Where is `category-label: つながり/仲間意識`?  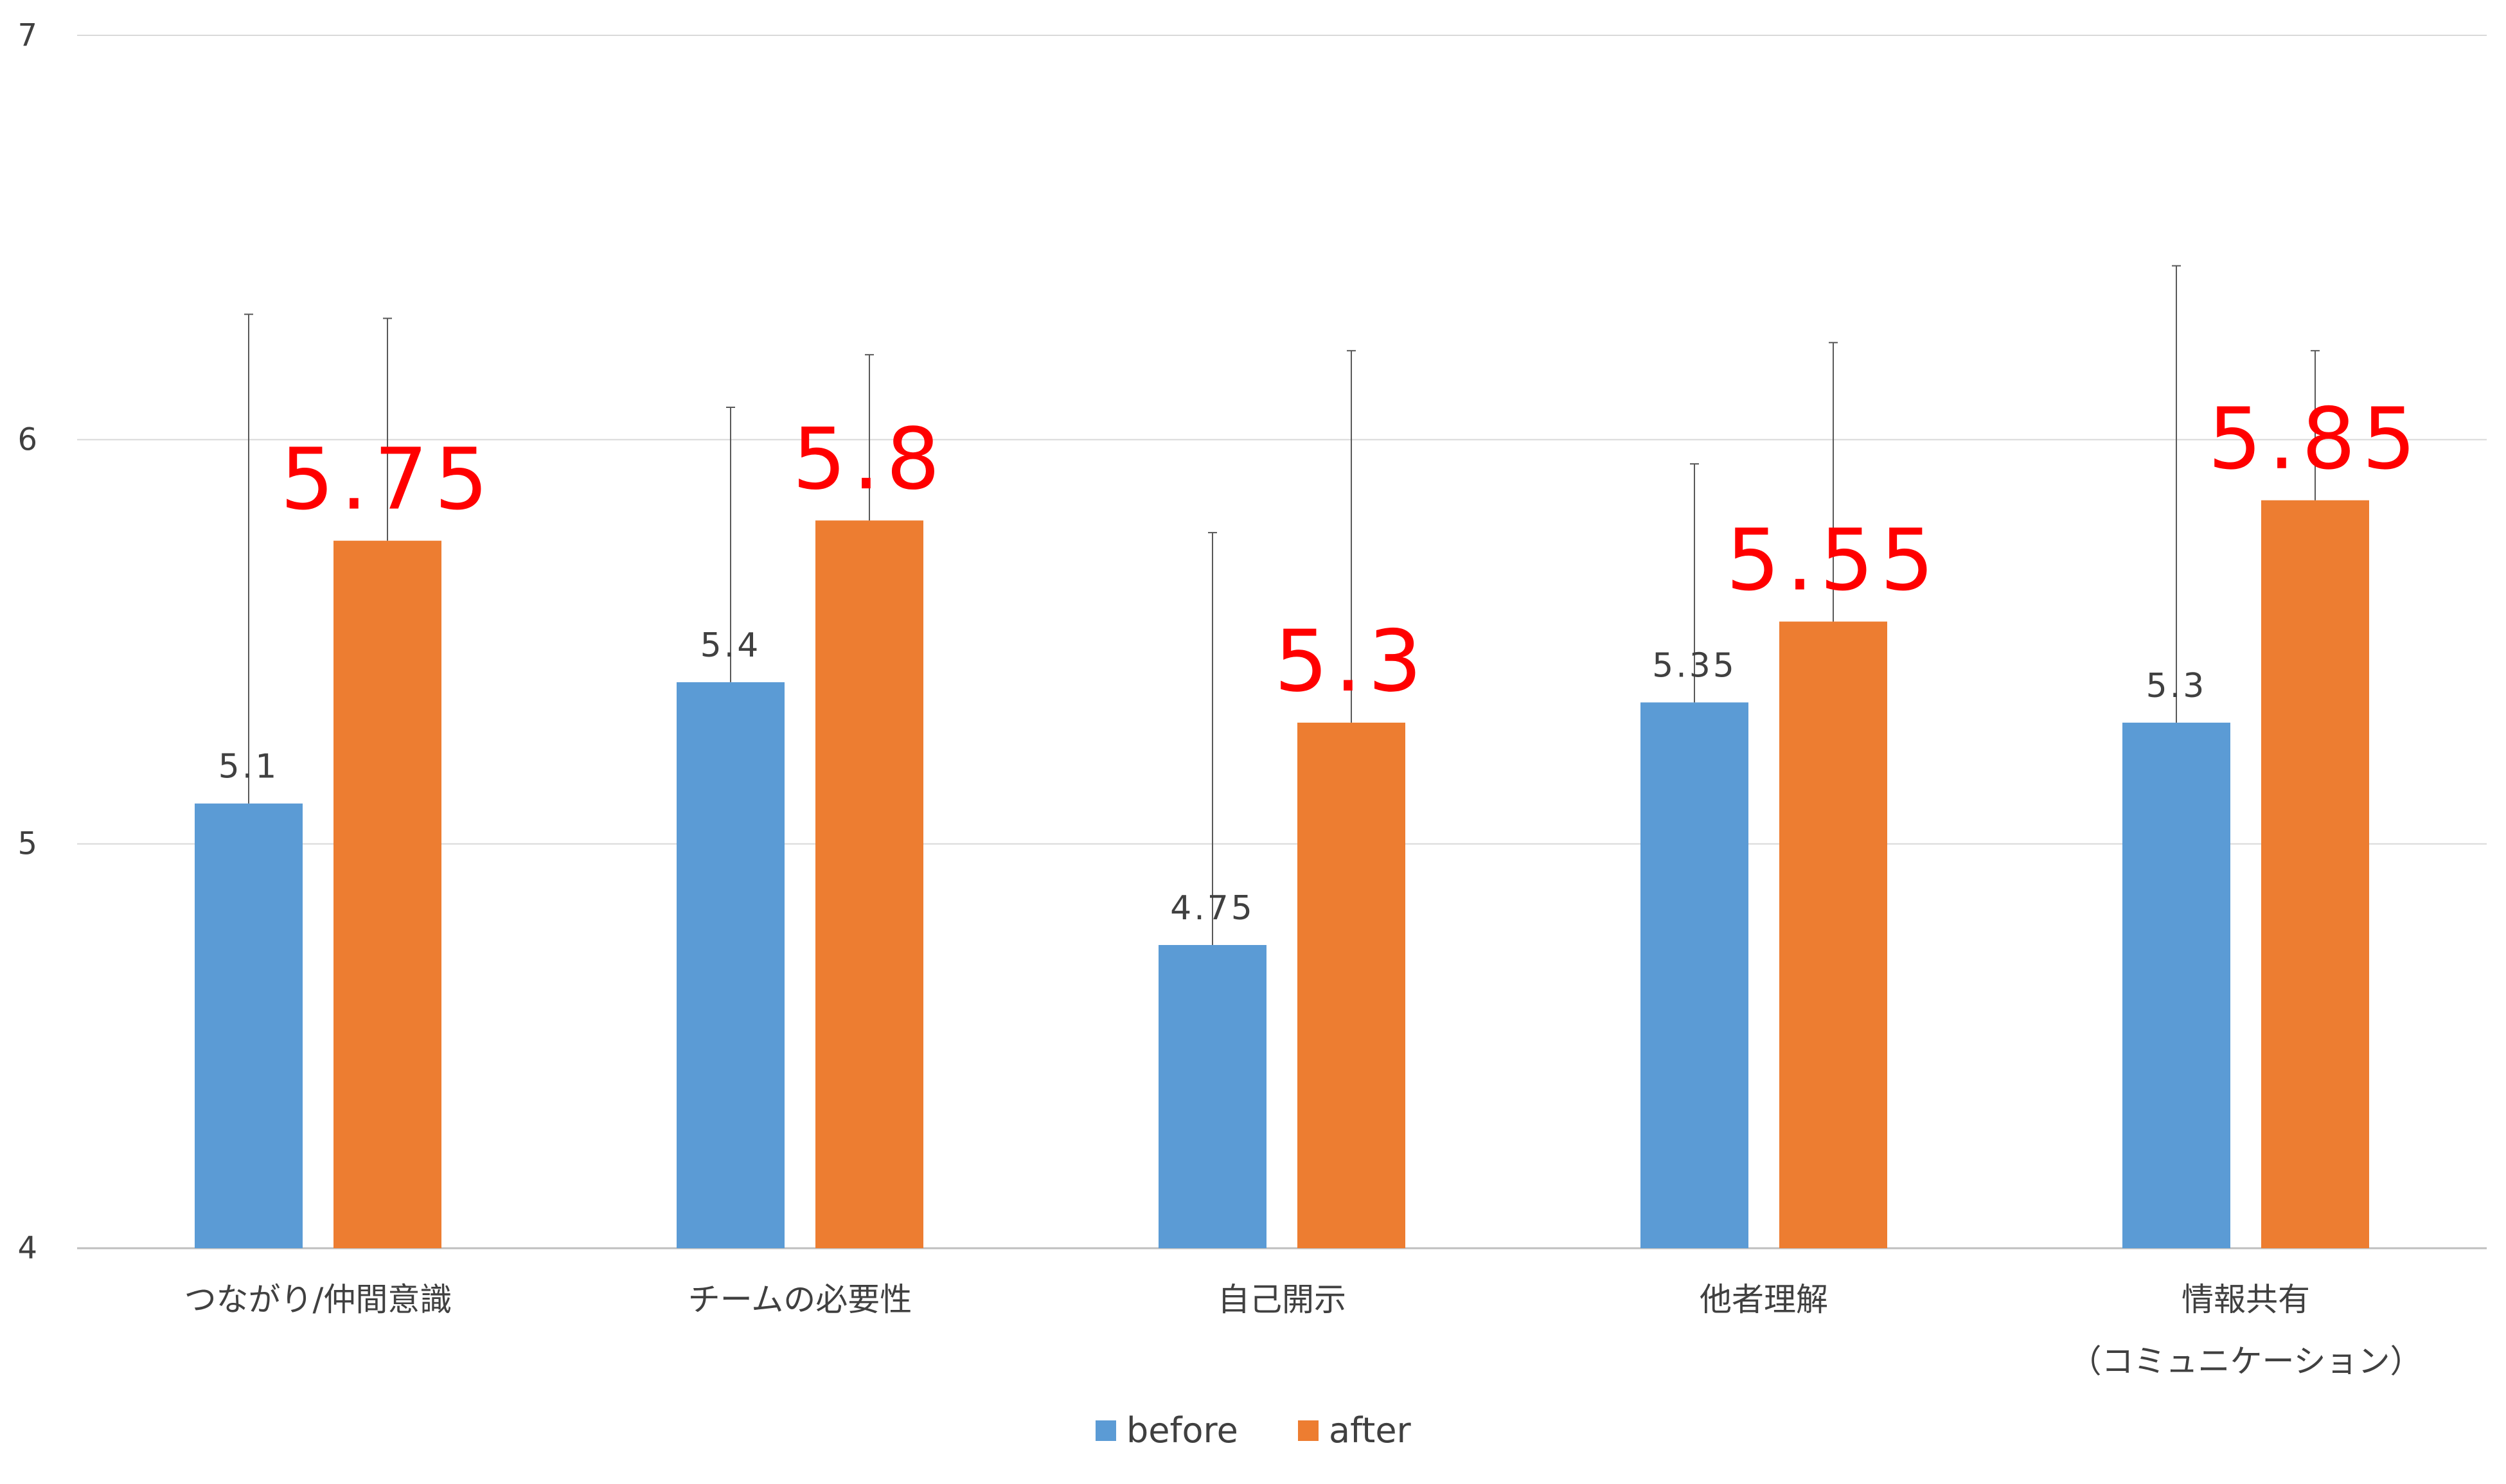
category-label: つながり/仲間意識 is located at coordinates (318, 1299).